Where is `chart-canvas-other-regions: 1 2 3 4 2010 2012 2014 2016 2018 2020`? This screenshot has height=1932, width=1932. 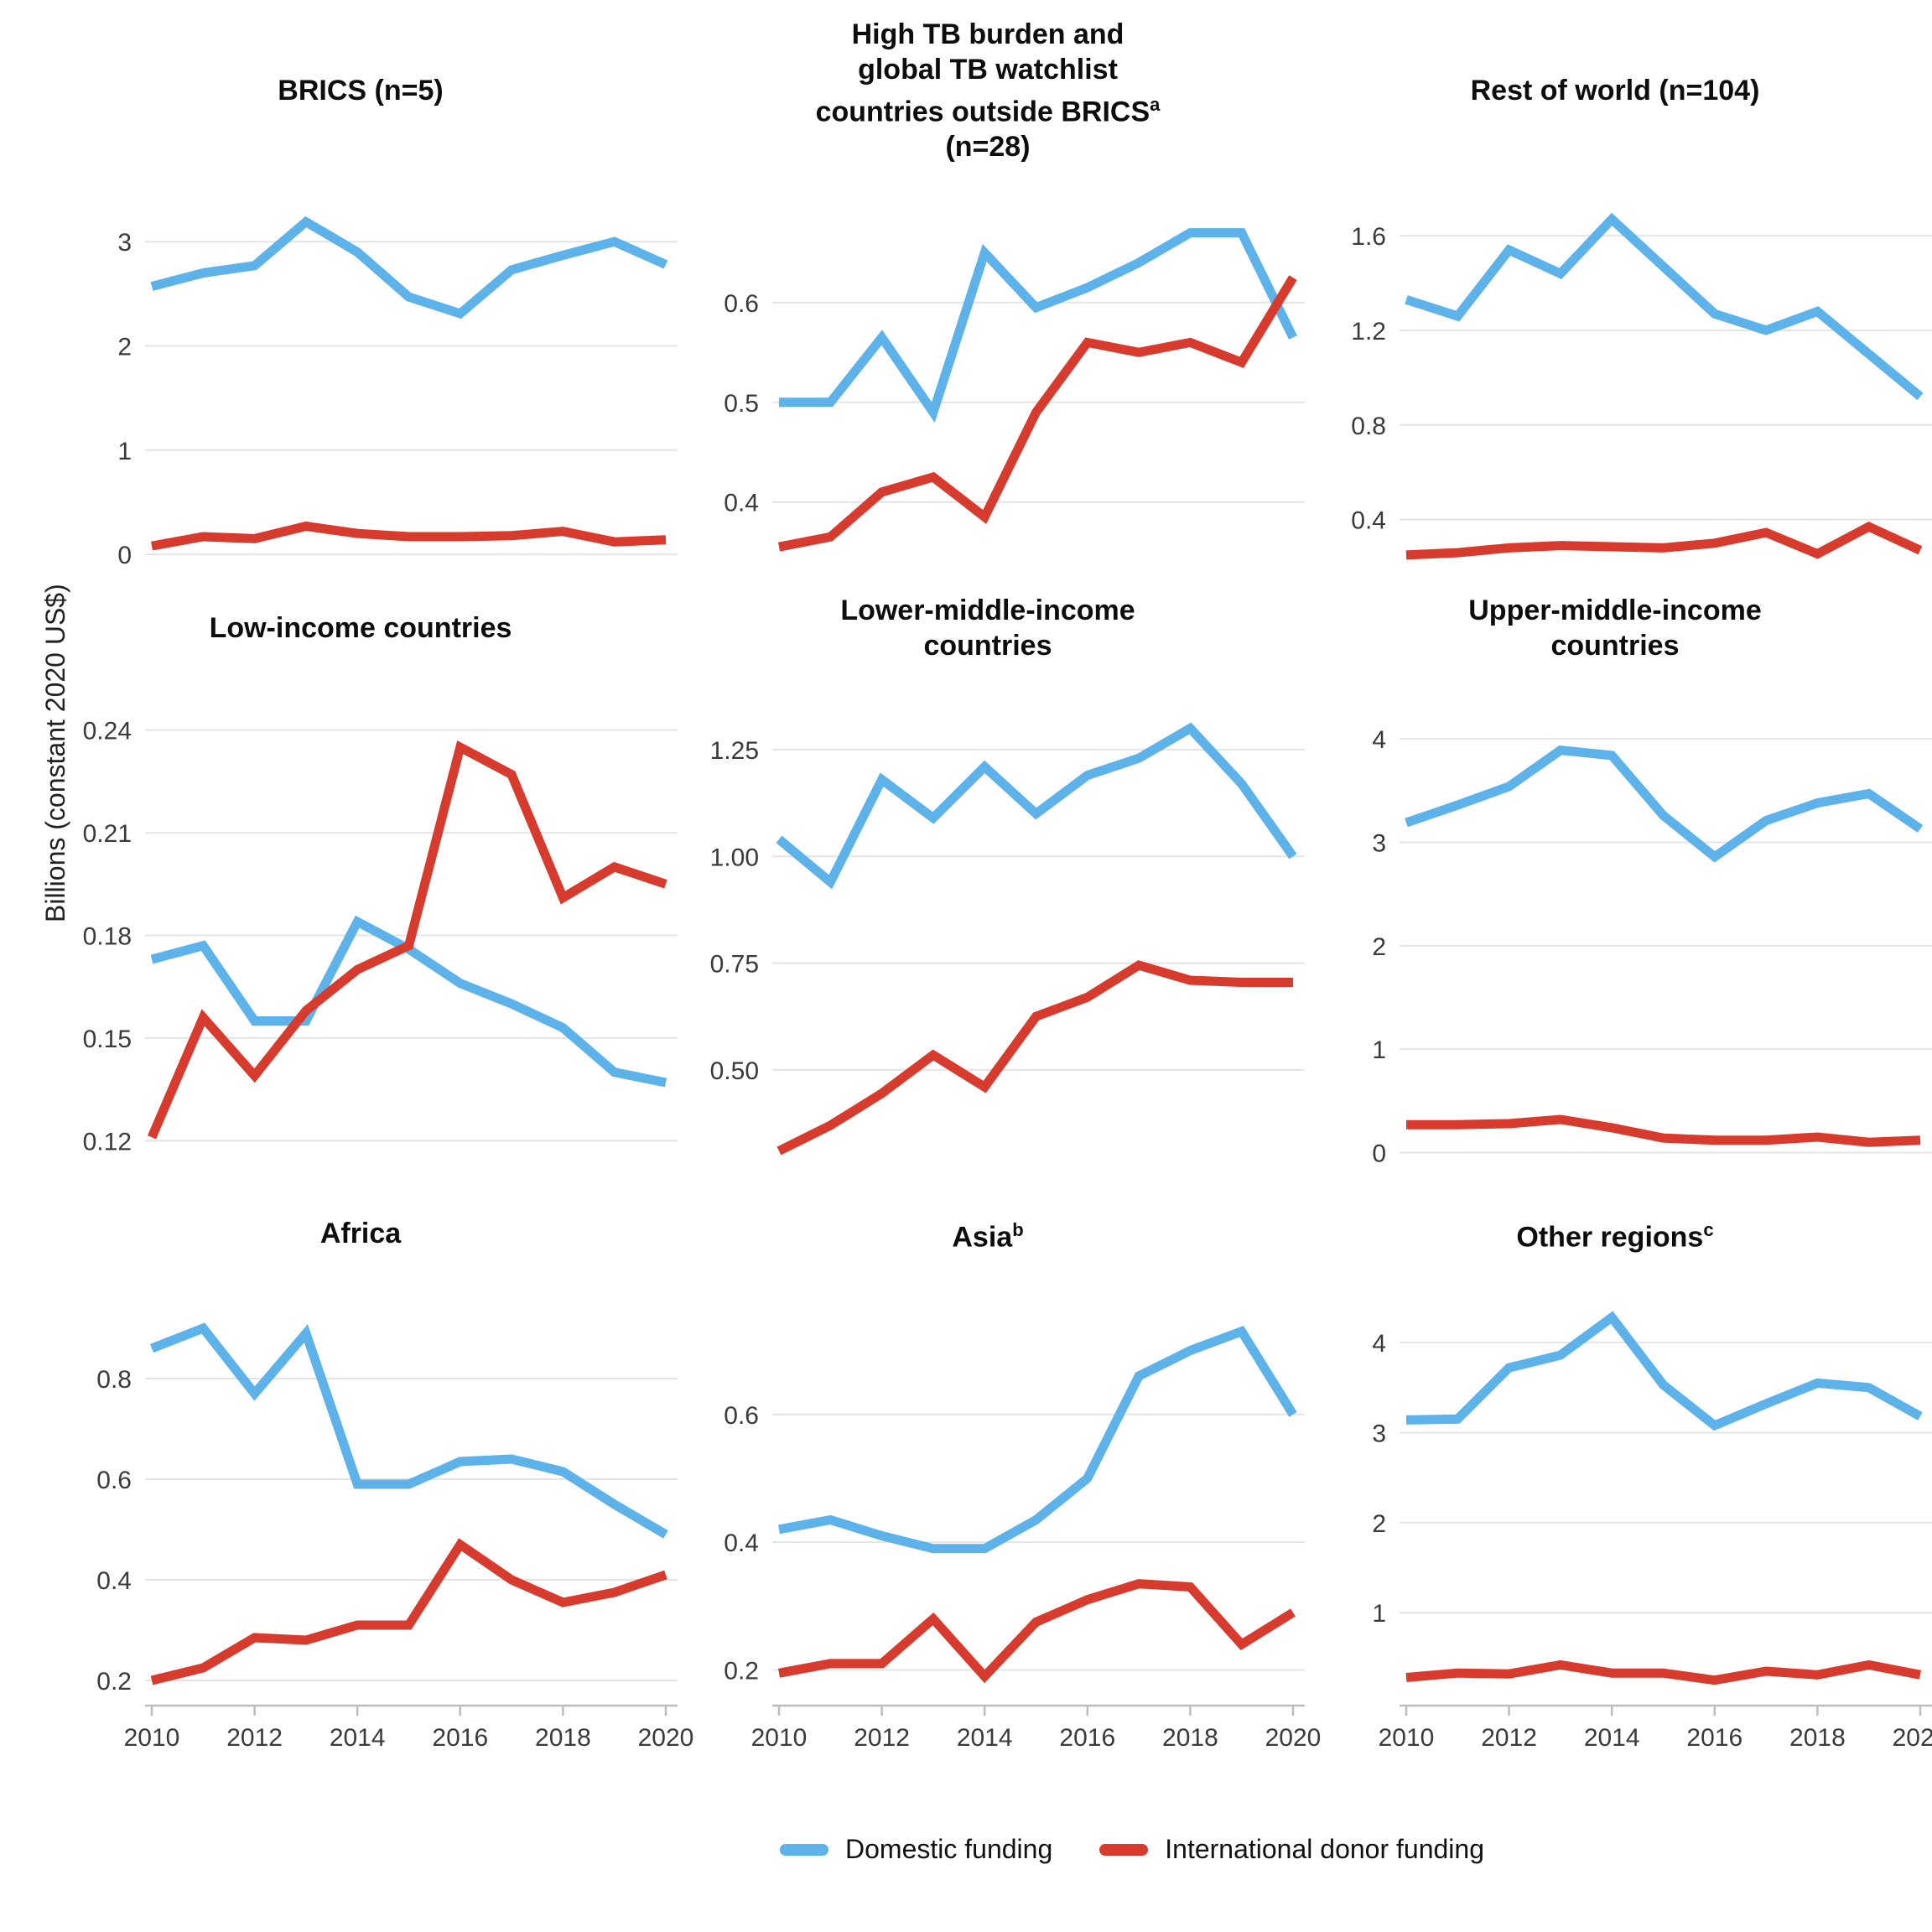
chart-canvas-other-regions: 1 2 3 4 2010 2012 2014 2016 2018 2020 is located at coordinates (1652, 1531).